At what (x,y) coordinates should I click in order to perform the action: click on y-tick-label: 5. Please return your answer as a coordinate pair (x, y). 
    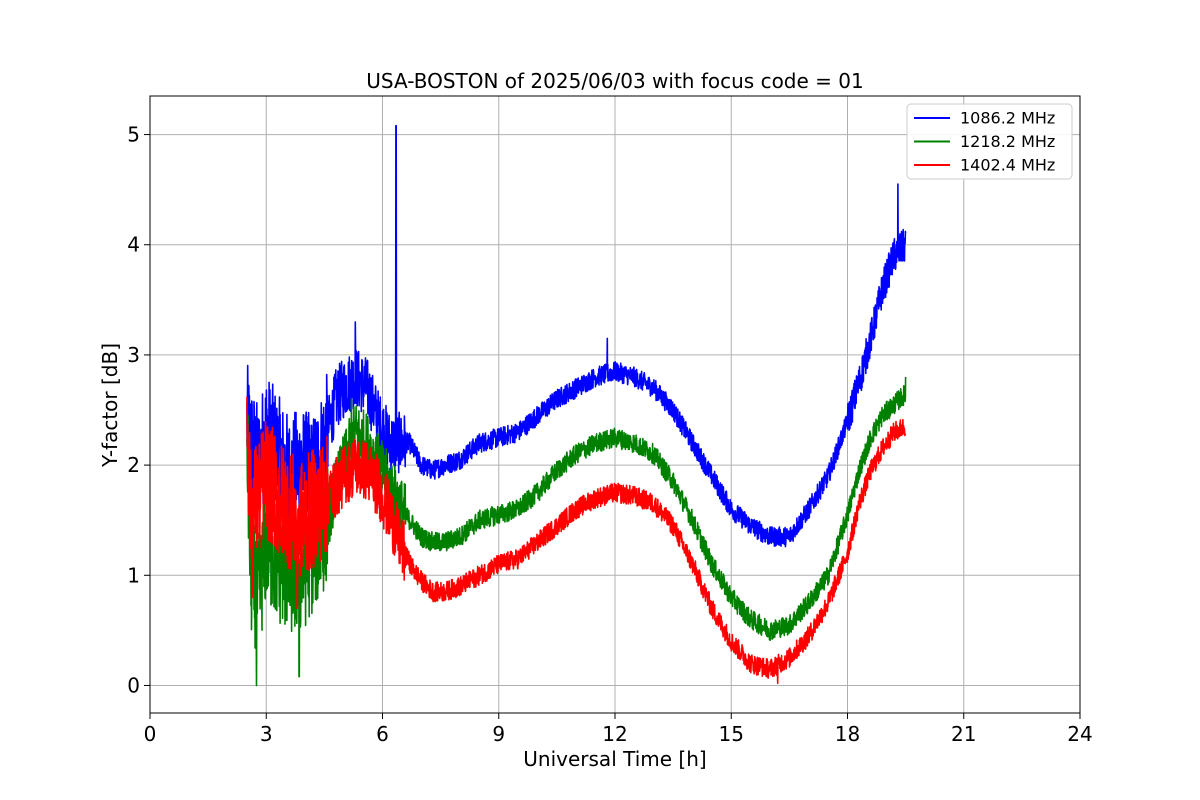
    Looking at the image, I should click on (133, 135).